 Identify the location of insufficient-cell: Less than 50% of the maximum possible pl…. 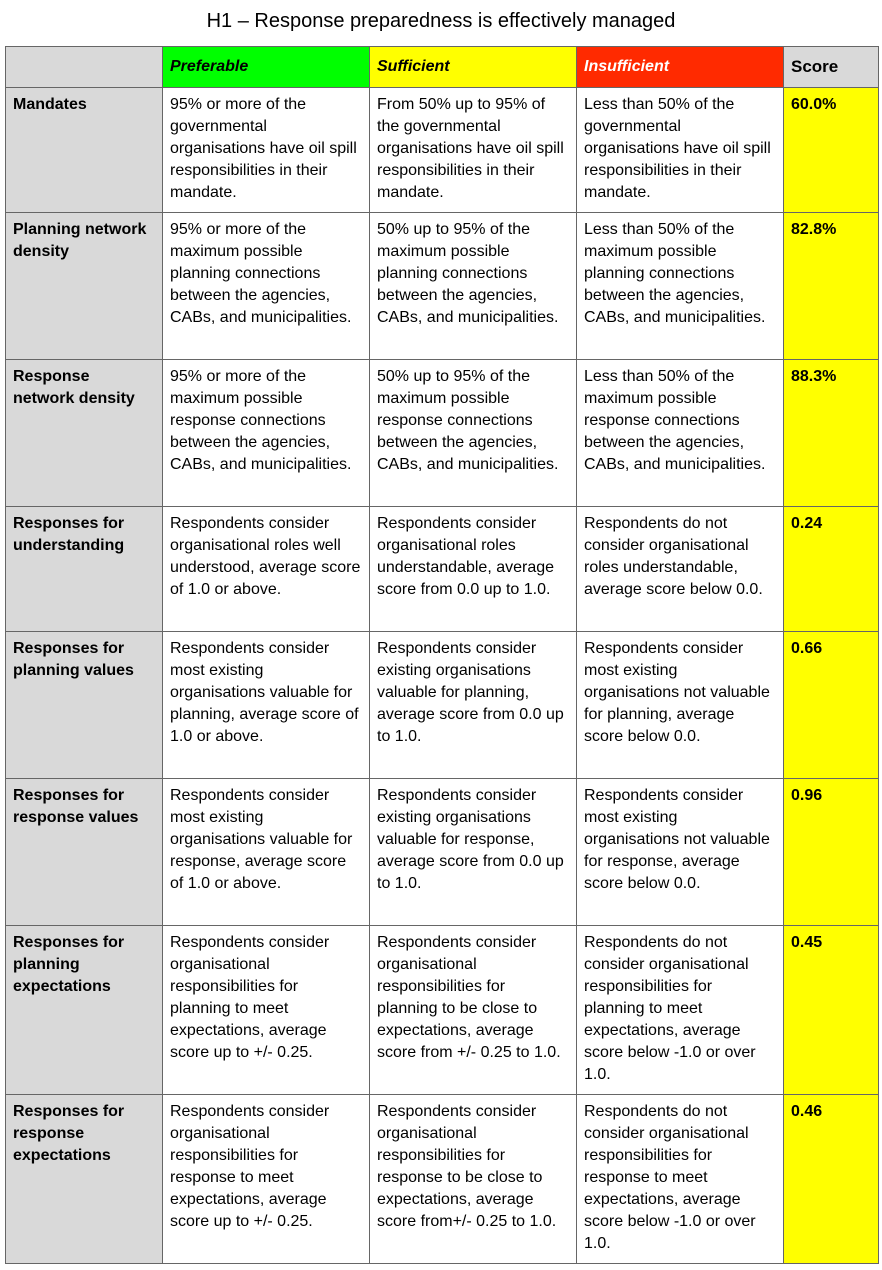
(680, 286).